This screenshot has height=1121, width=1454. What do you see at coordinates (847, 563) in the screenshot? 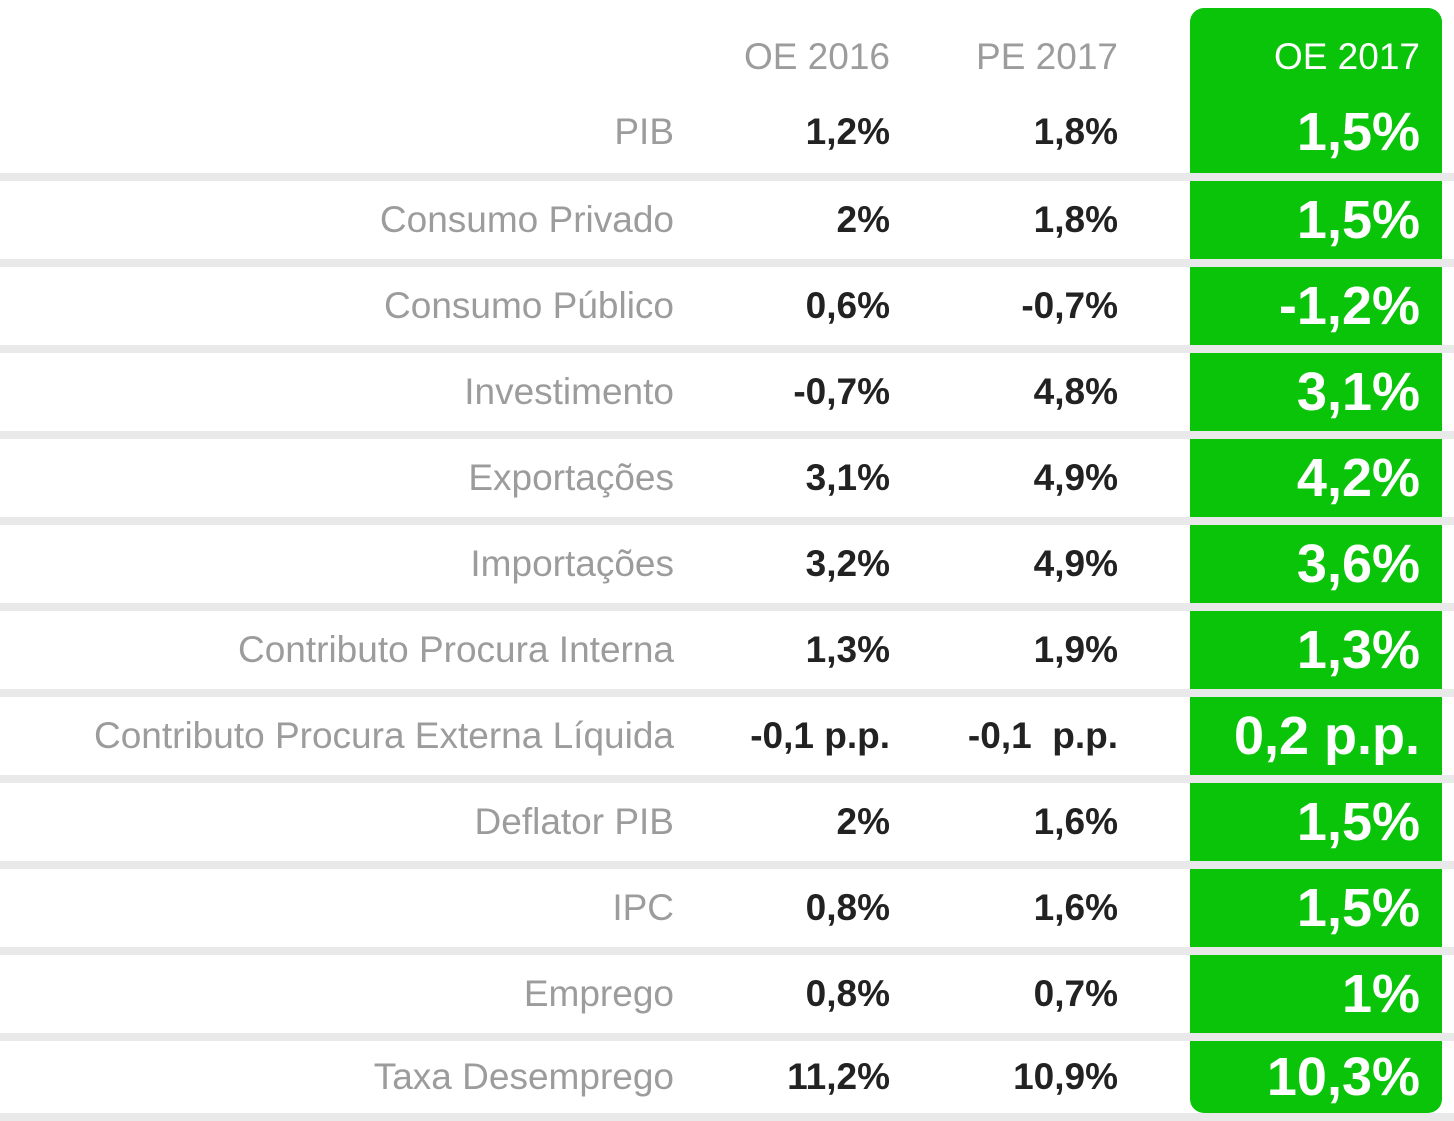
I see `oe2016-value: 3,2%` at bounding box center [847, 563].